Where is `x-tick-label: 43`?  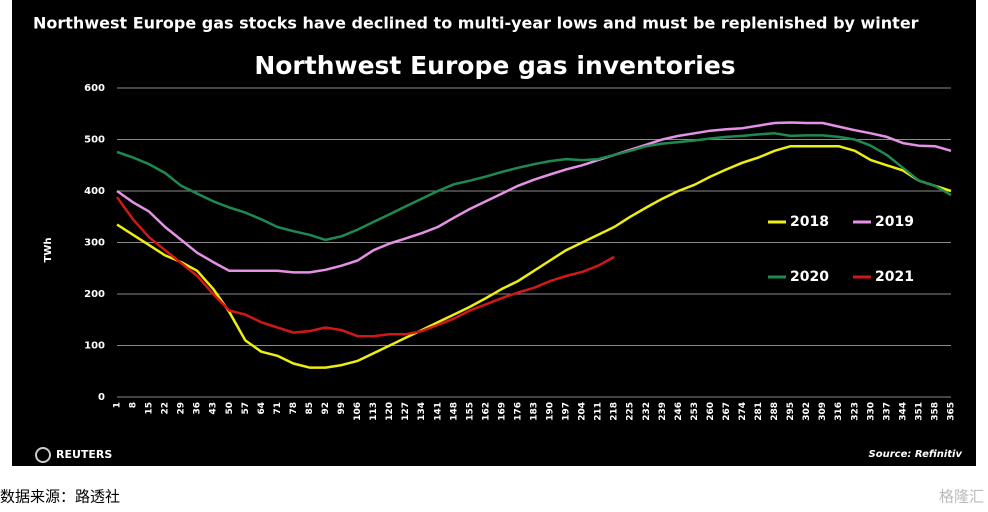 x-tick-label: 43 is located at coordinates (214, 408).